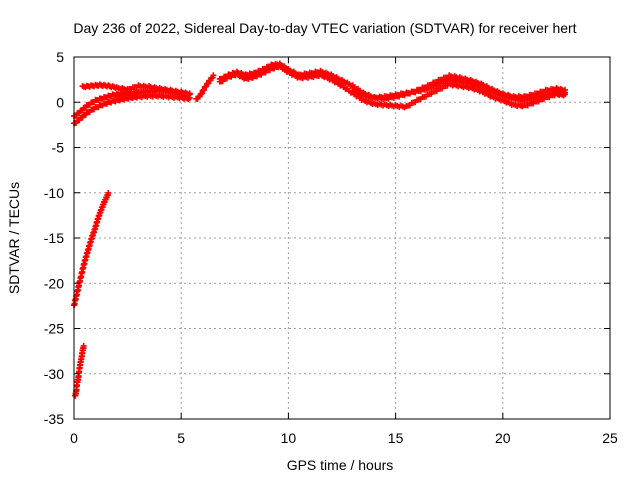 The width and height of the screenshot is (640, 480). I want to click on x-tick-label: 25, so click(610, 438).